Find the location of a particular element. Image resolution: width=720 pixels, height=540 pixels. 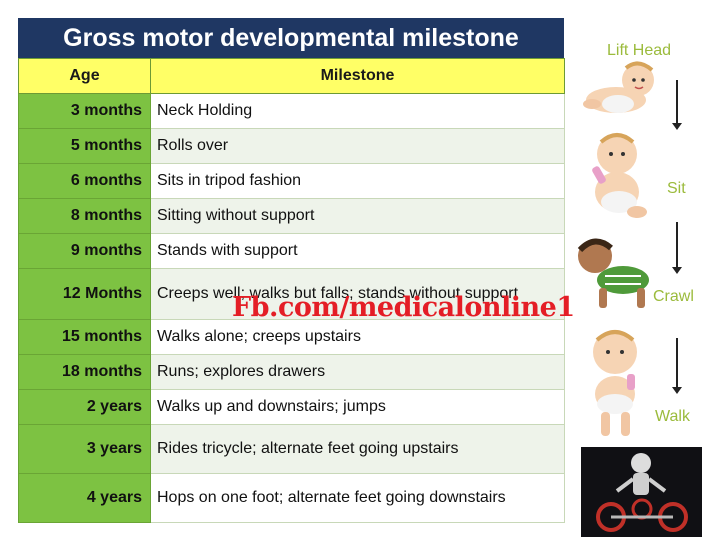

table-row: 2 years Walks up and downstairs; jumps is located at coordinates (291, 407).